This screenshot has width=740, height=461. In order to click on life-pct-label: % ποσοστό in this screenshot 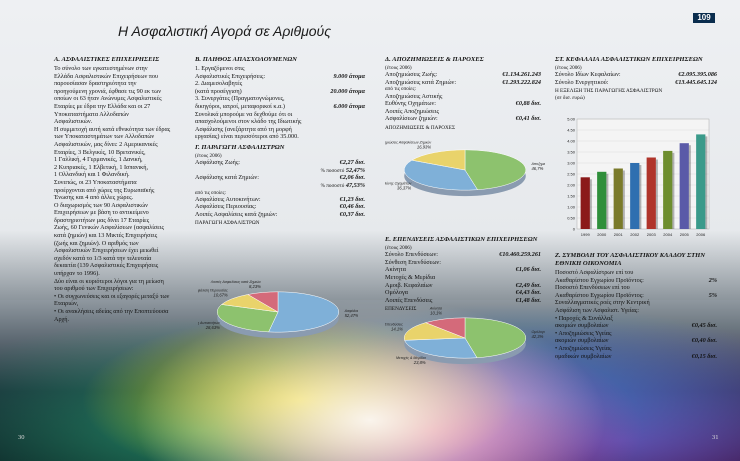, I will do `click(332, 170)`.